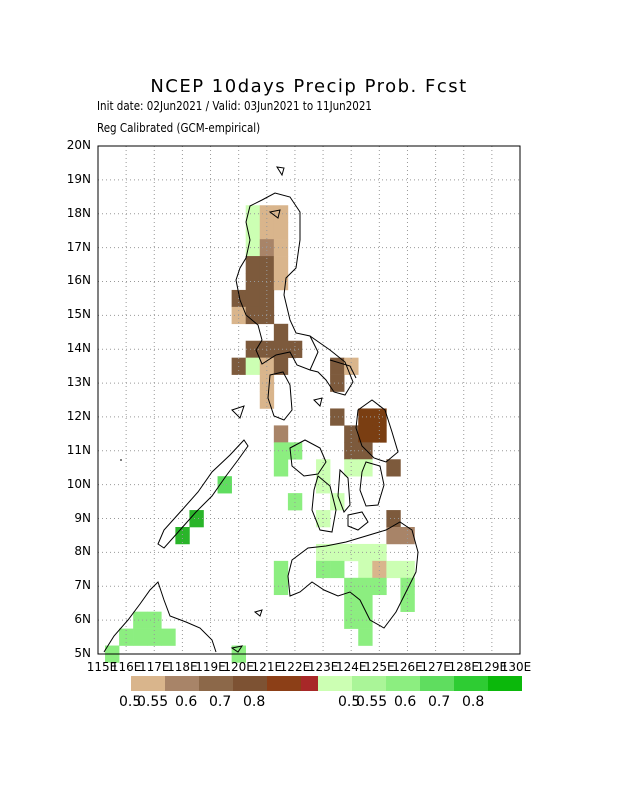 The image size is (618, 800). I want to click on legend-dry, so click(233, 683).